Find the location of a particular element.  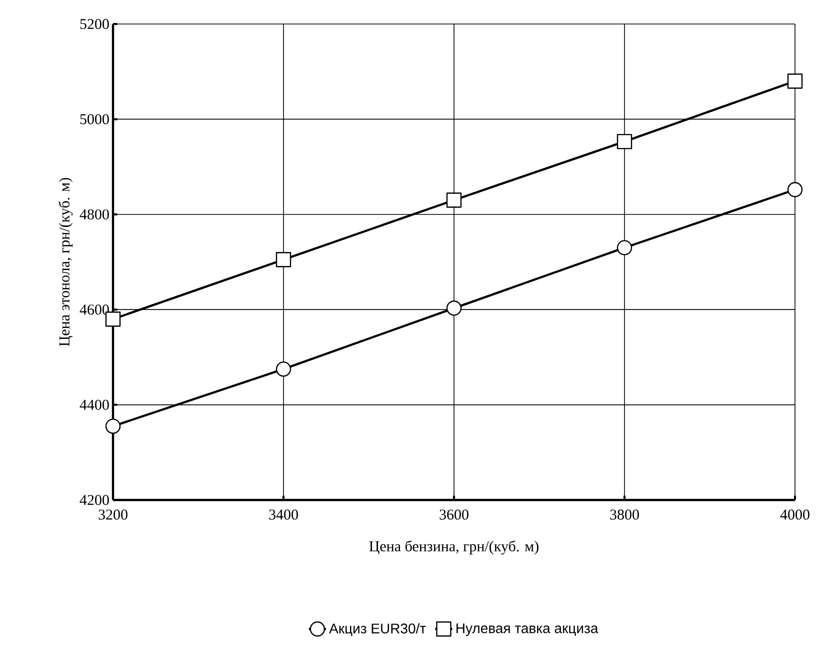

y-tick-label: 4800 is located at coordinates (94, 214).